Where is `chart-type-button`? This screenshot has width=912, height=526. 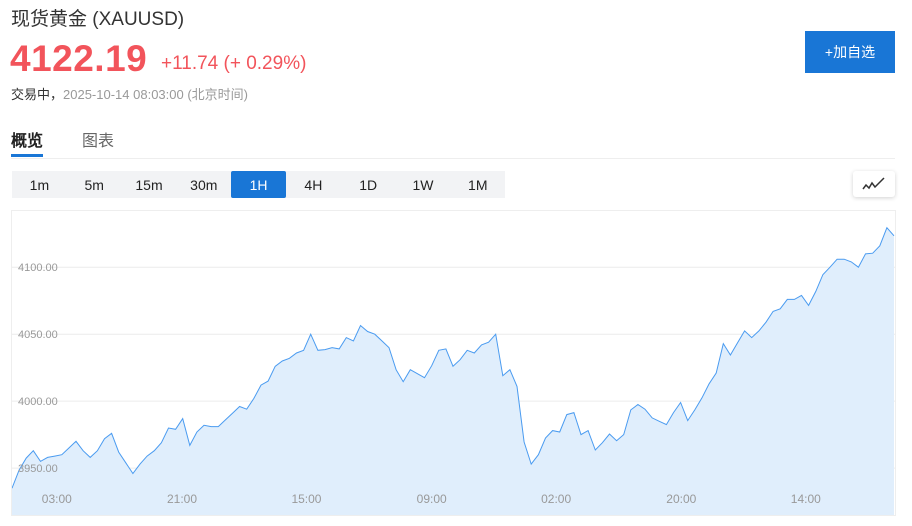
chart-type-button is located at coordinates (874, 184).